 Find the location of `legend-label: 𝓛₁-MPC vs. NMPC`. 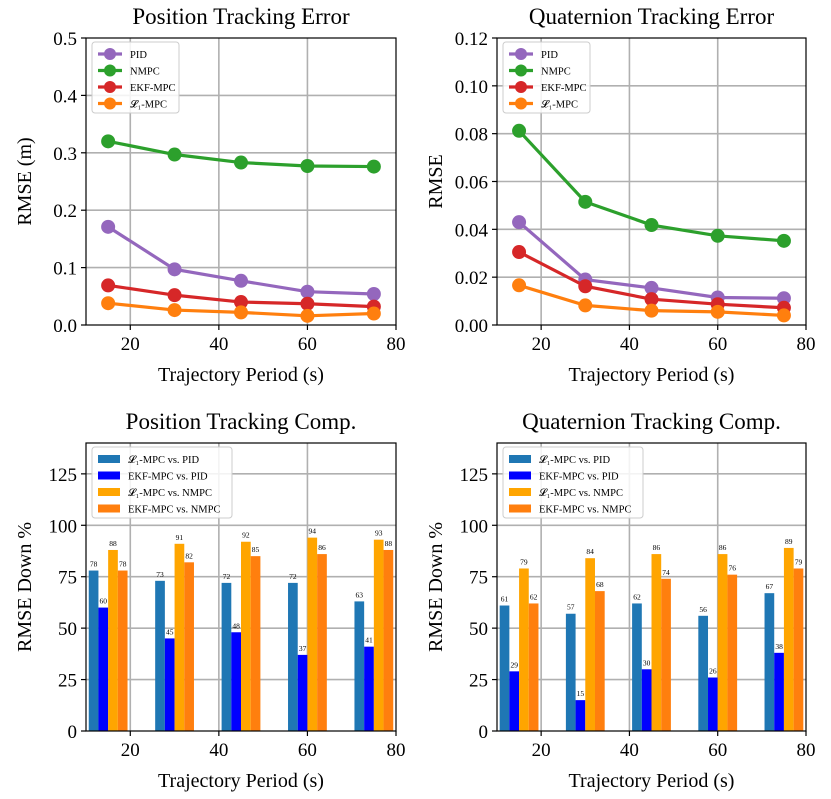

legend-label: 𝓛₁-MPC vs. NMPC is located at coordinates (581, 492).